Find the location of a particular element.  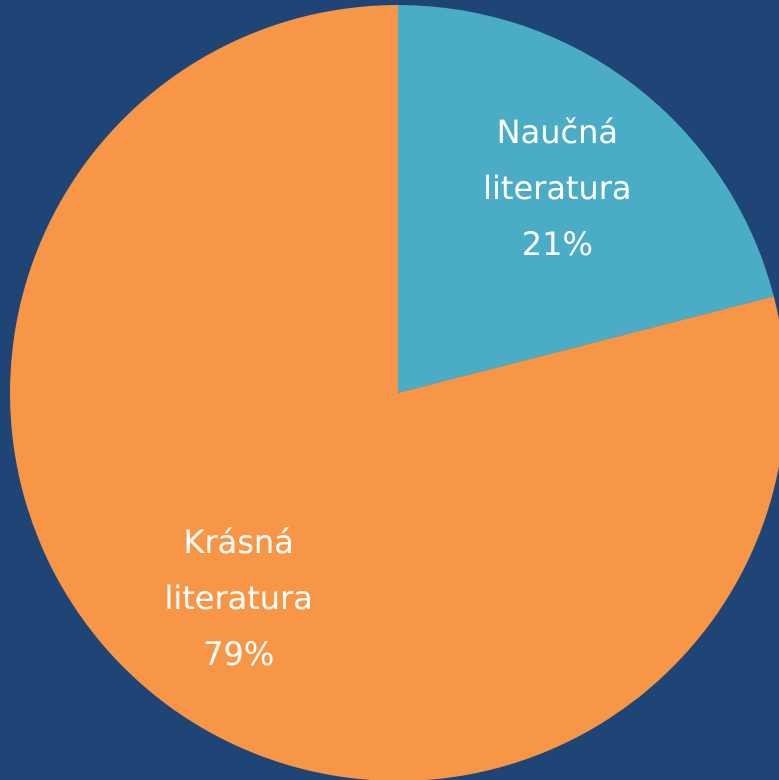

slice-category: Naučná literatura is located at coordinates (557, 159).